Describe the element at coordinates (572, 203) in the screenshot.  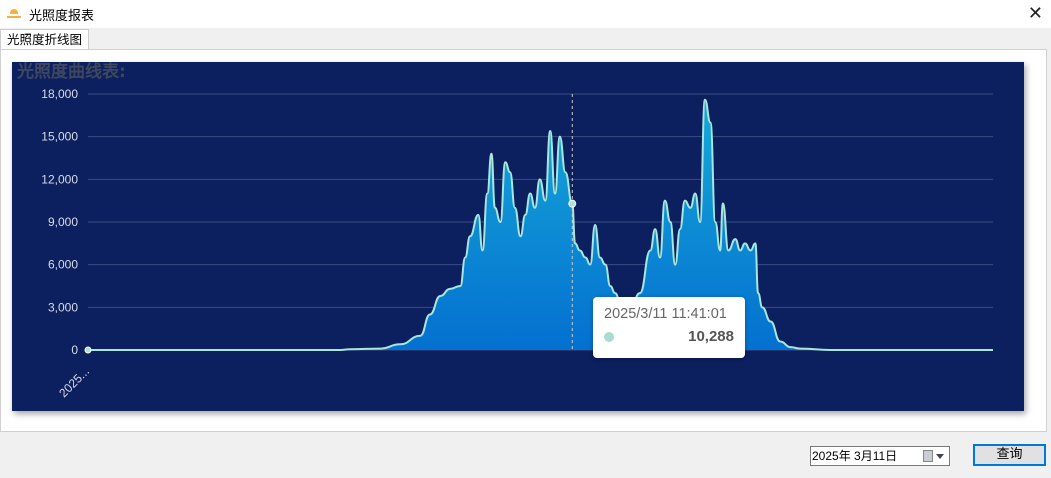
I see `highlighted-point` at that location.